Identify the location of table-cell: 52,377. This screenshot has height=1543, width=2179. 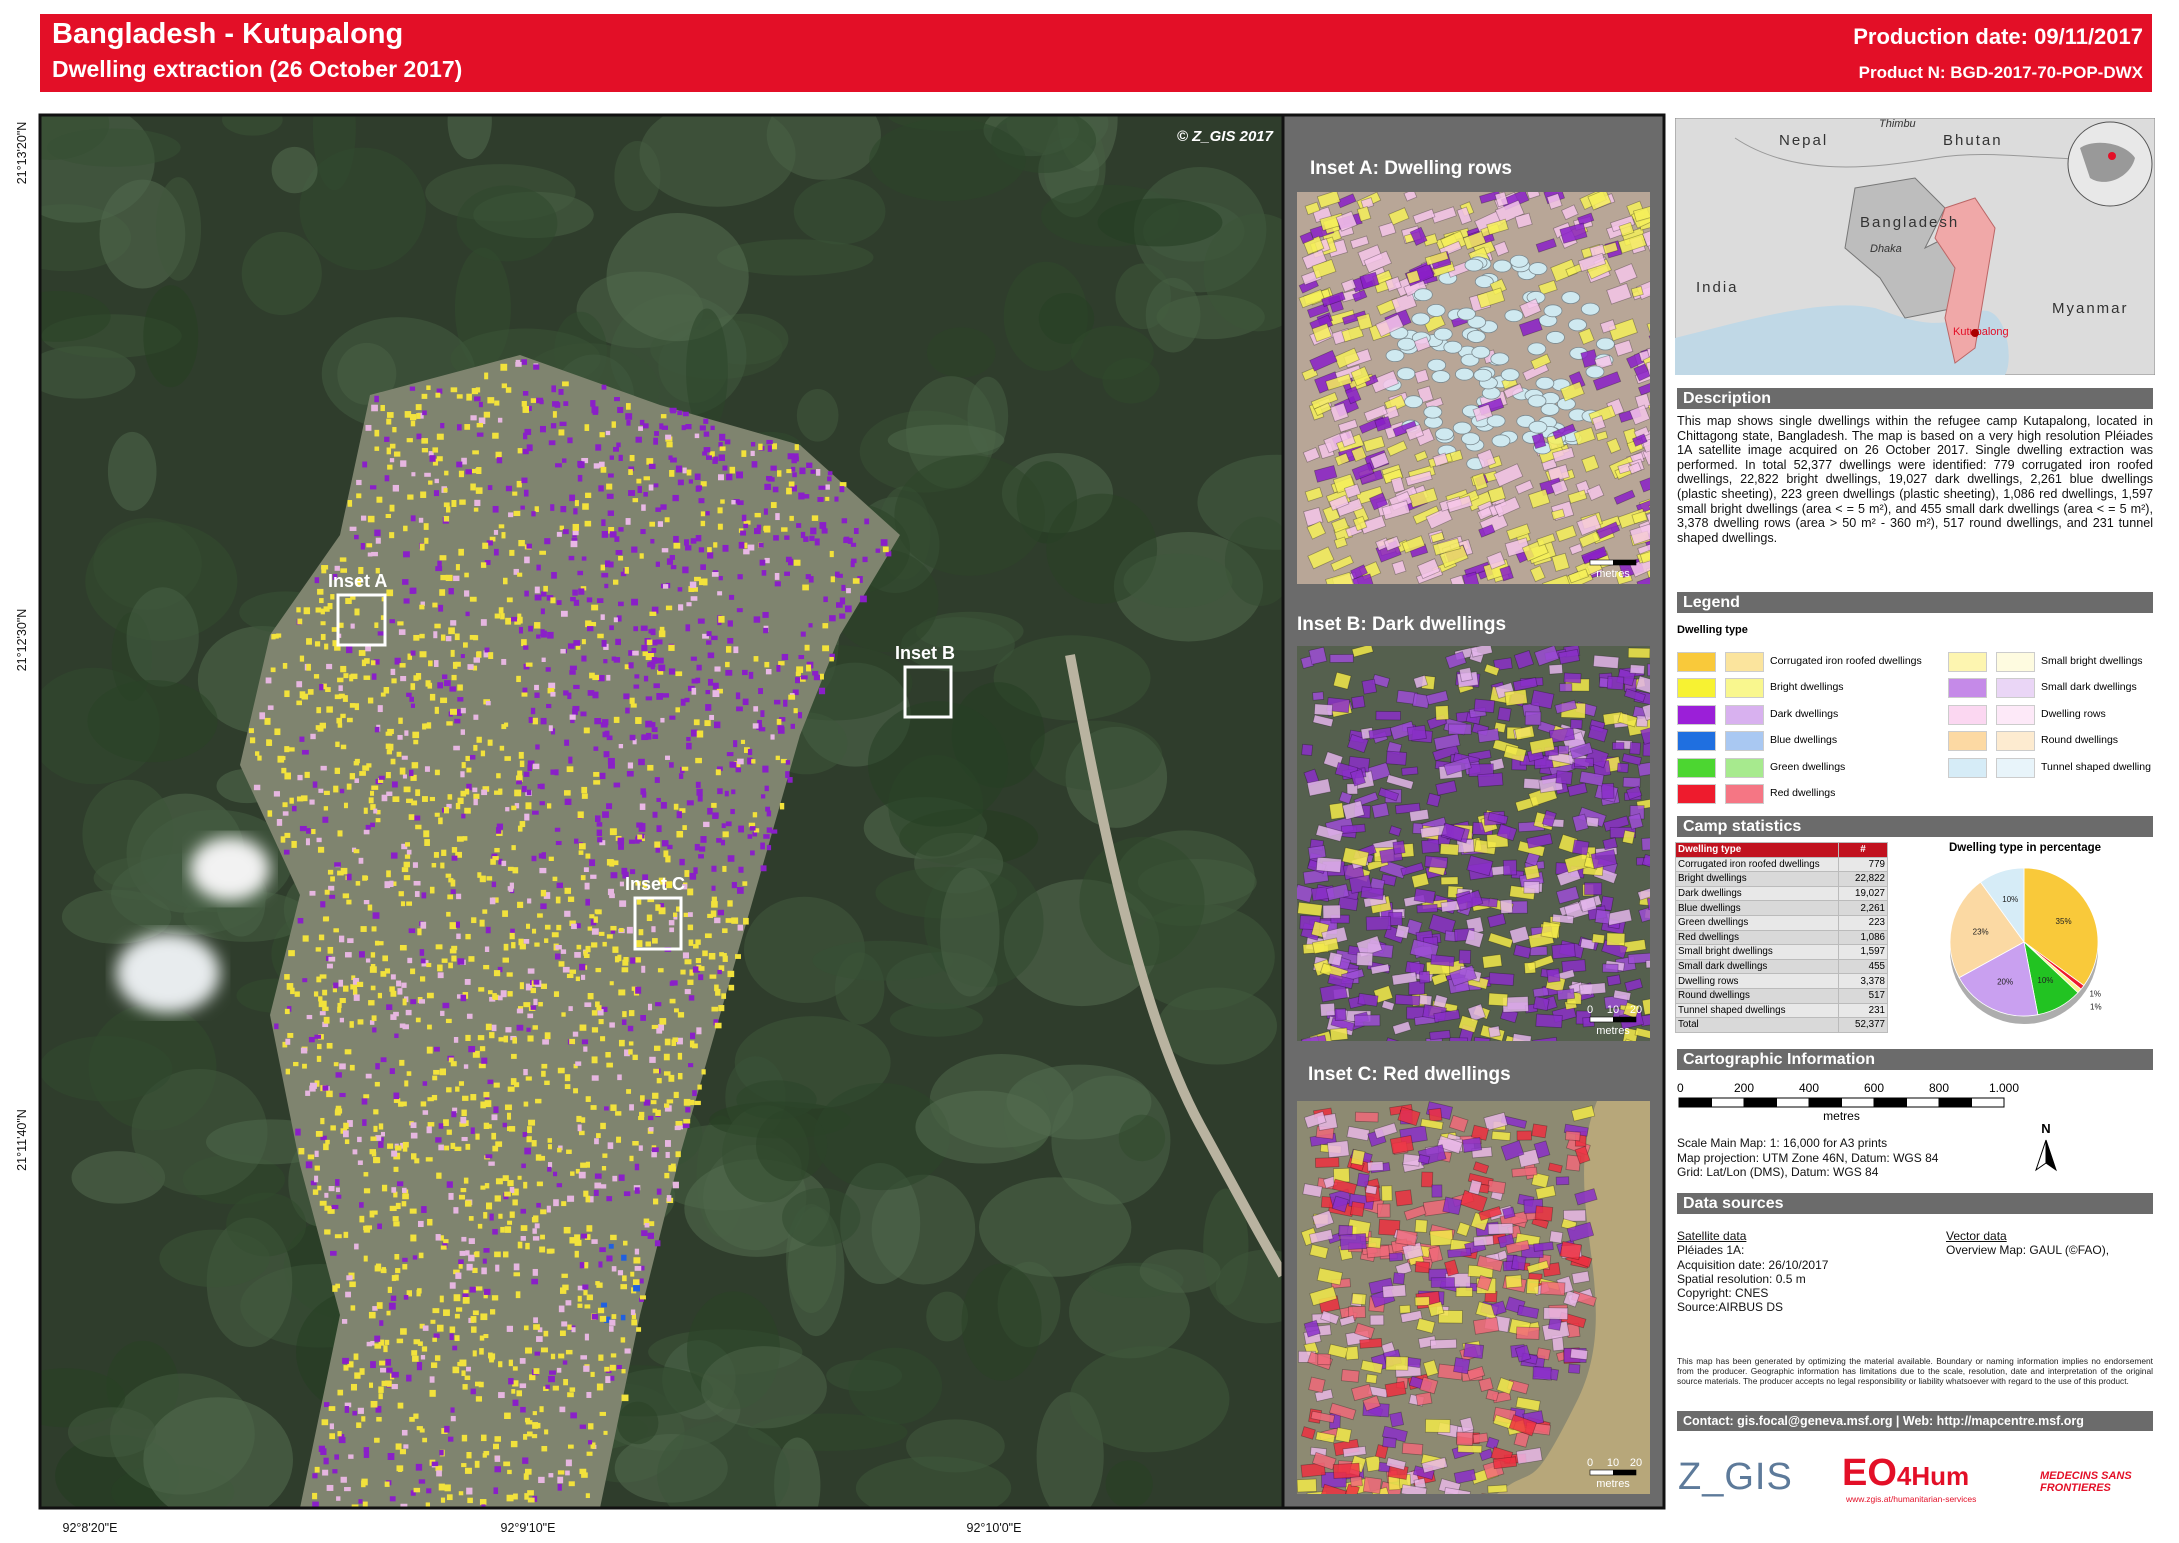
(1863, 1025).